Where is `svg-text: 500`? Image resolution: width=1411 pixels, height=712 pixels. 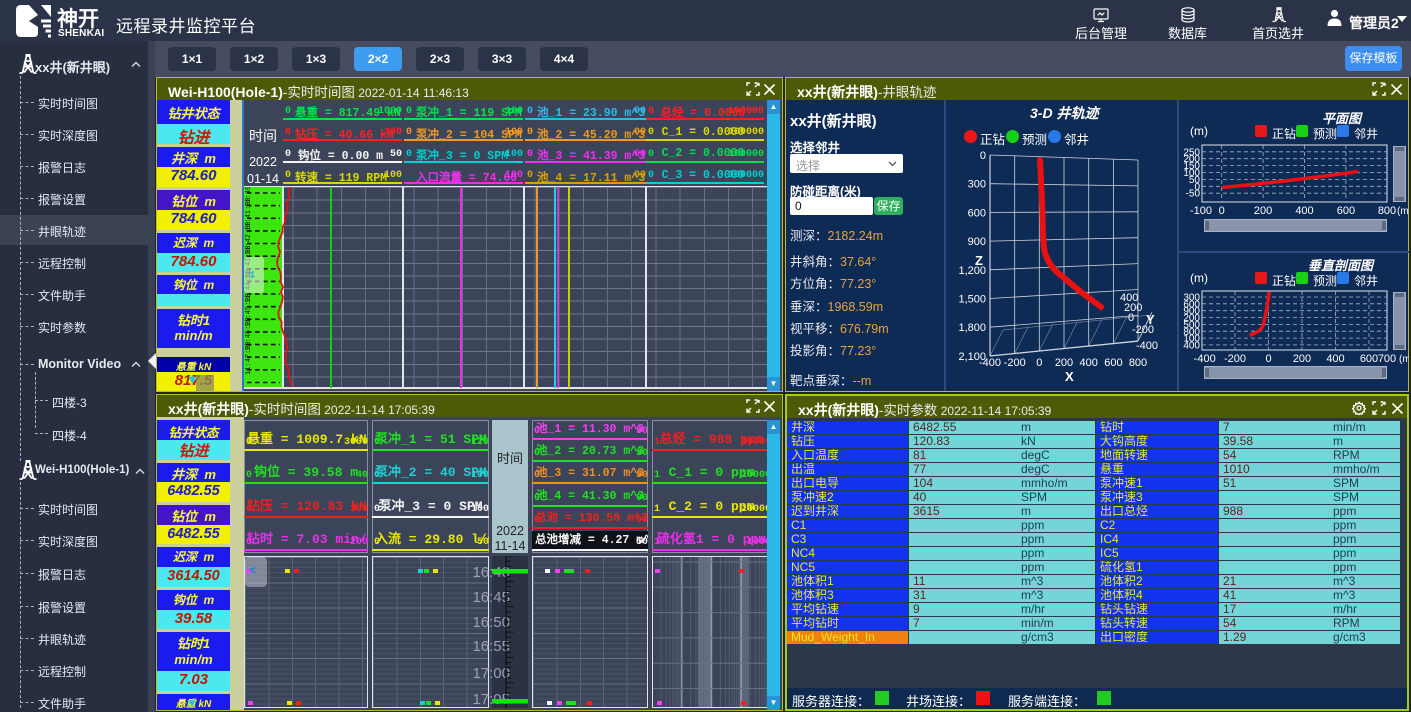 svg-text: 500 is located at coordinates (1191, 325).